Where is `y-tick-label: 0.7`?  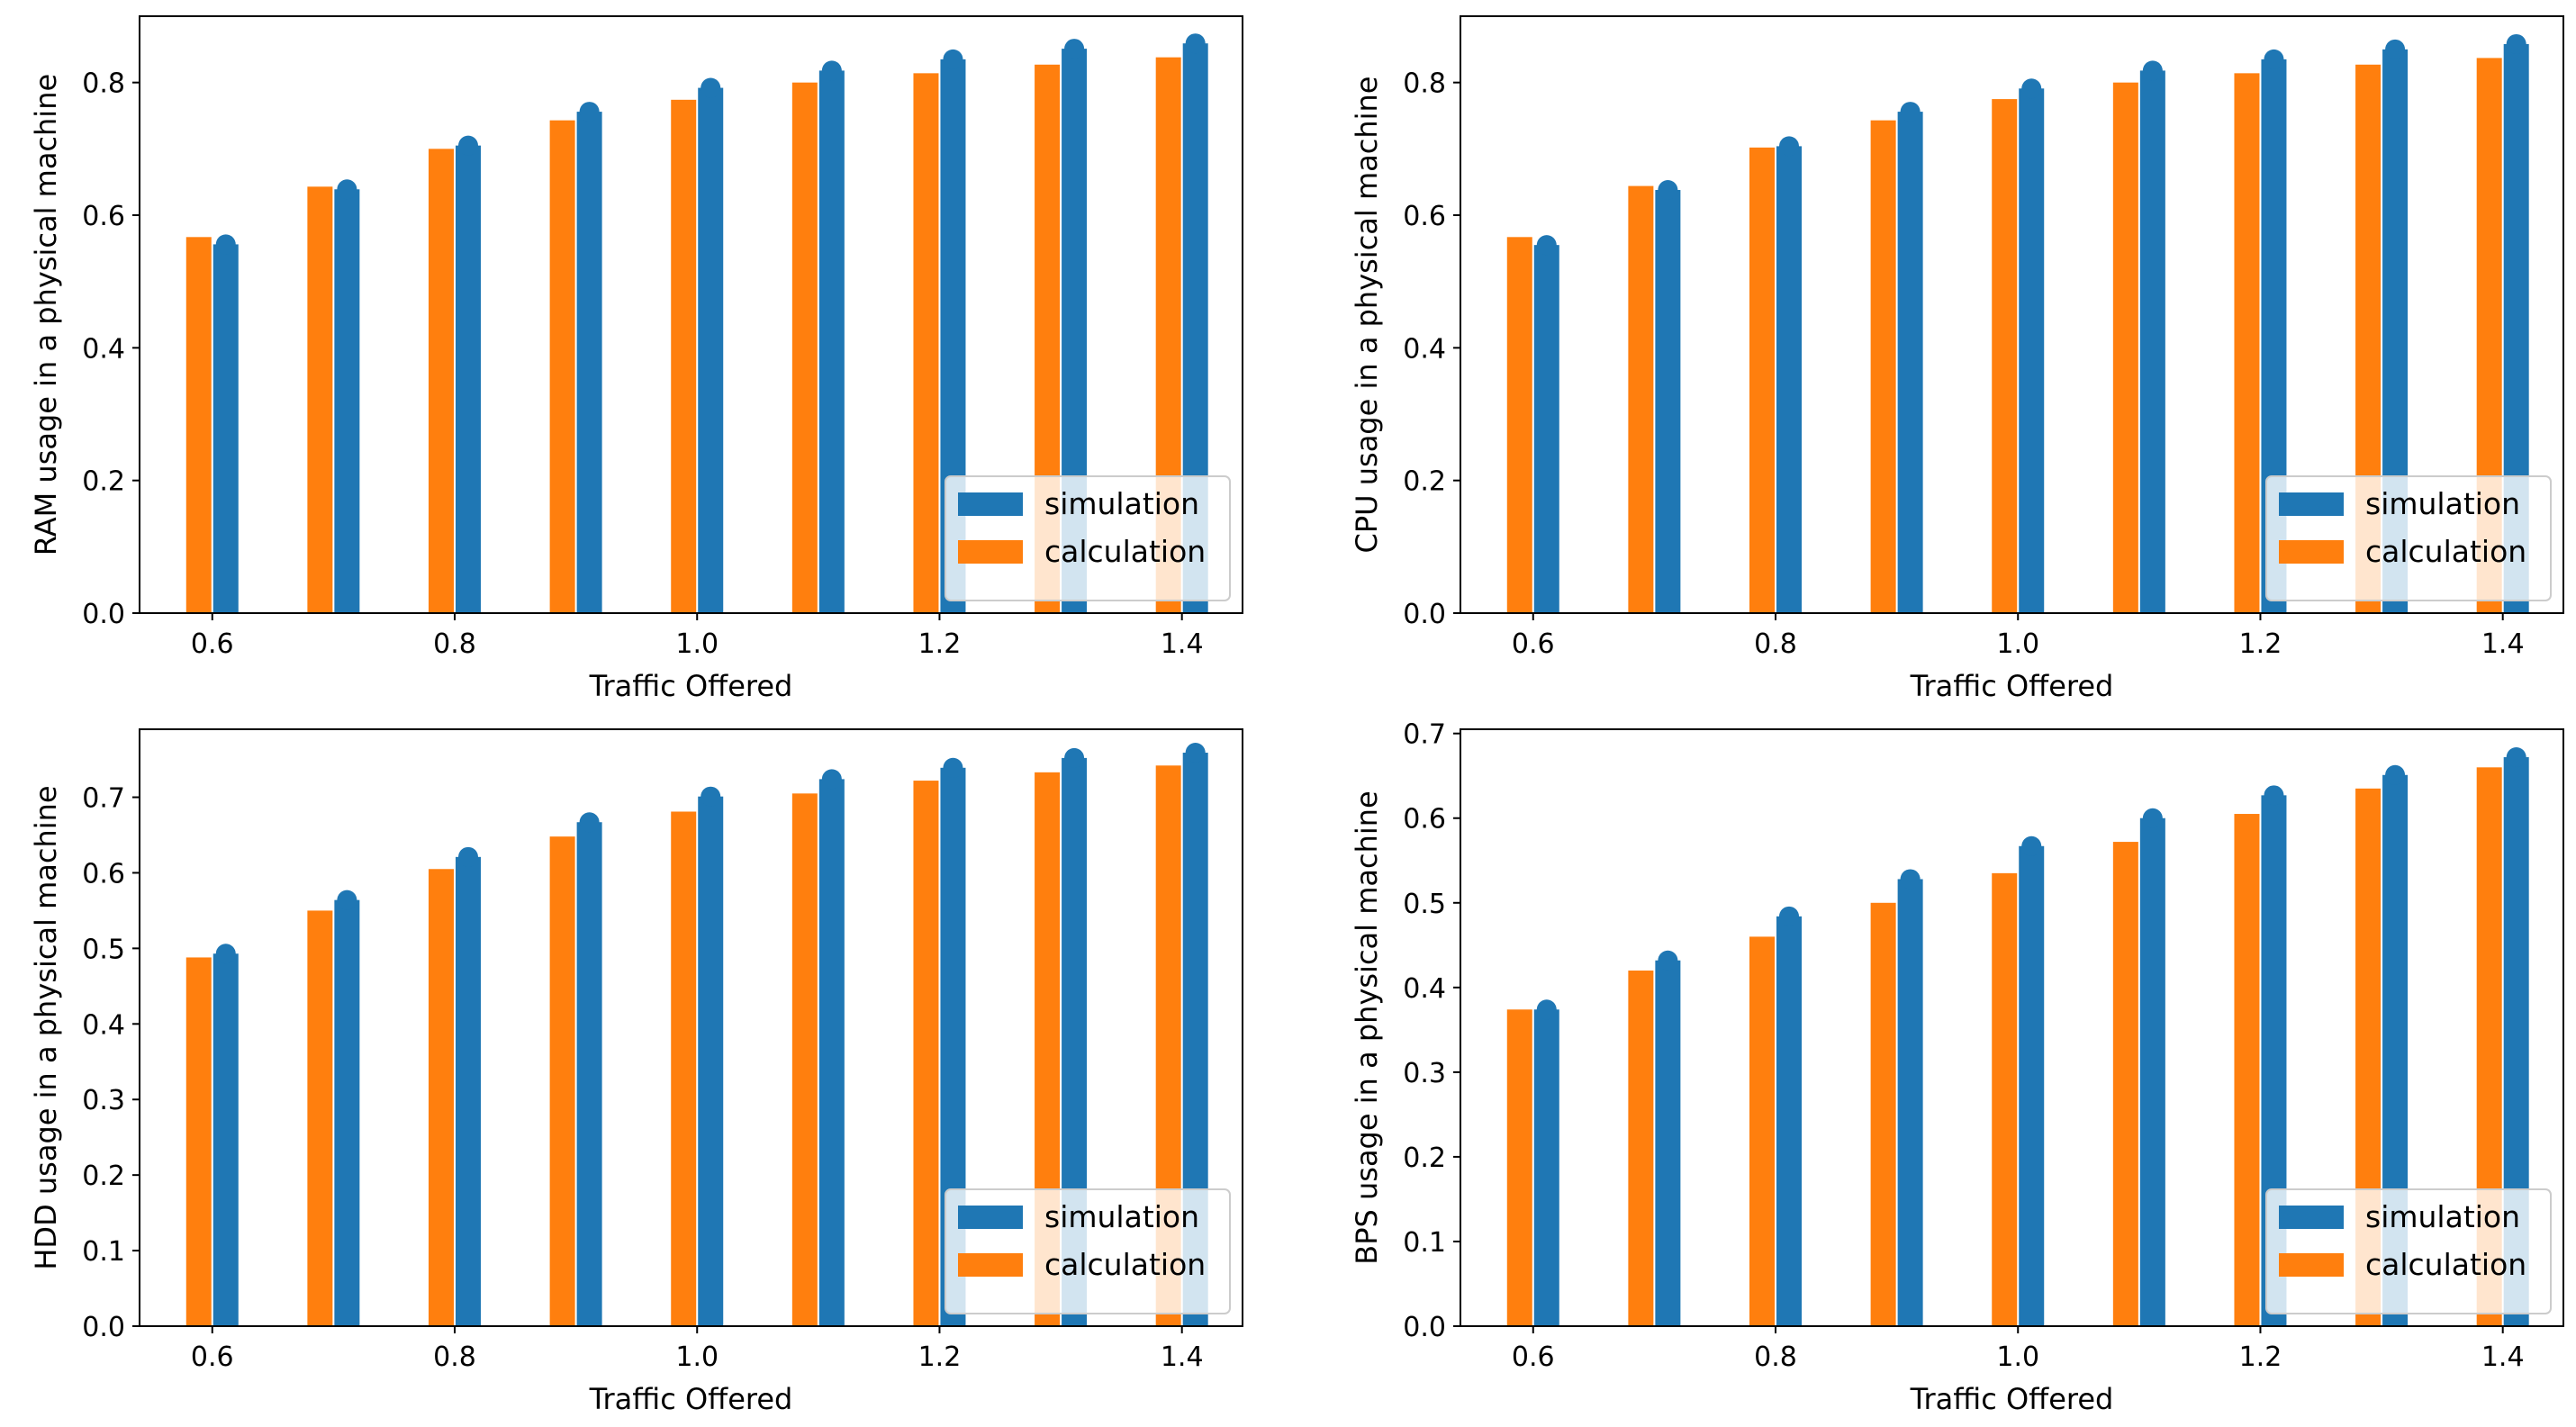 y-tick-label: 0.7 is located at coordinates (1424, 735).